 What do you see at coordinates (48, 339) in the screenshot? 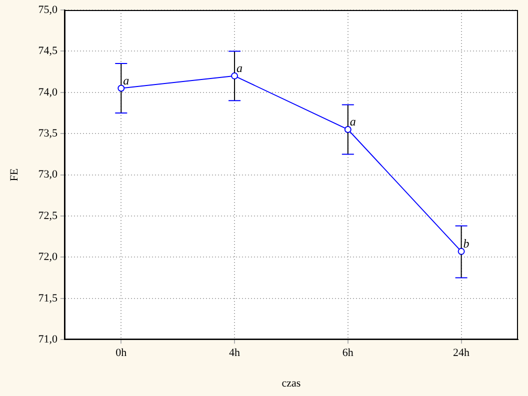
I see `y-tick-label: 71,0` at bounding box center [48, 339].